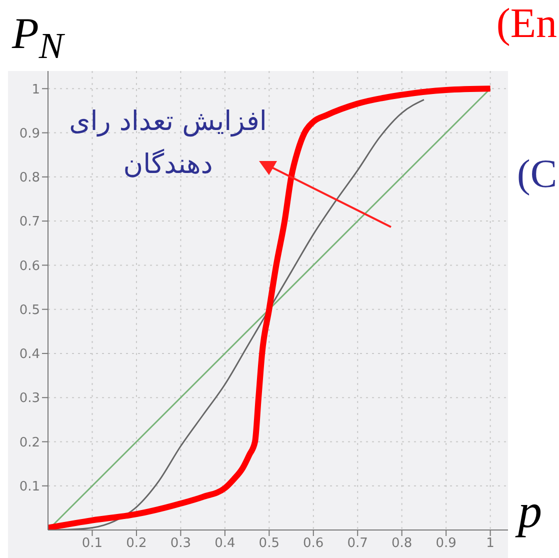 This screenshot has width=559, height=558. I want to click on x-tick-label: 0.8, so click(402, 544).